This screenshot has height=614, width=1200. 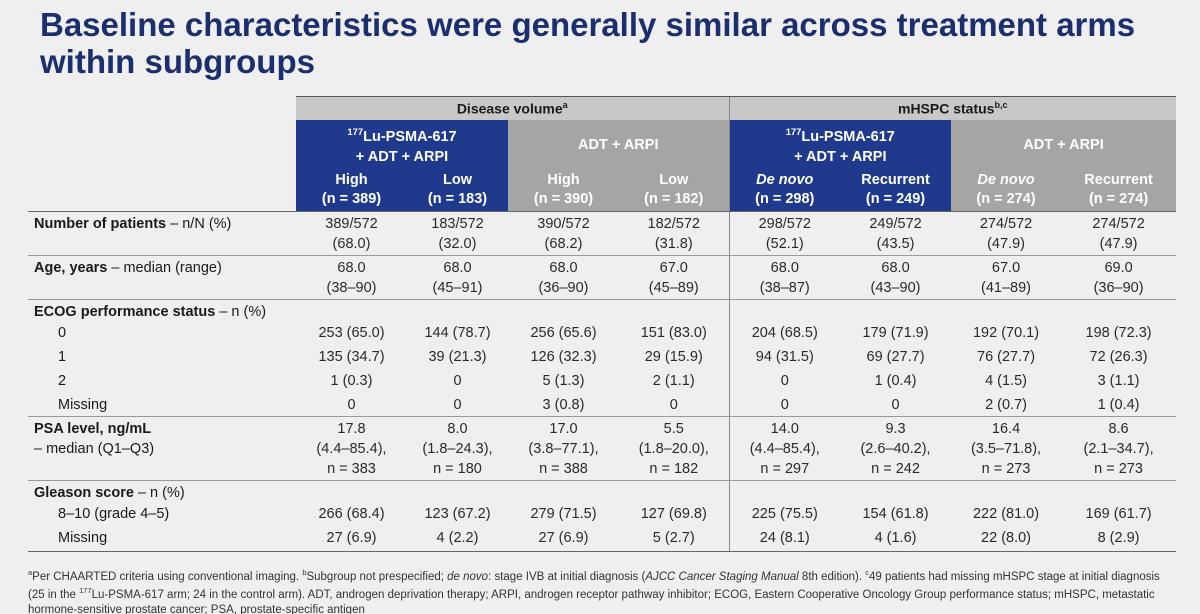 What do you see at coordinates (1118, 513) in the screenshot?
I see `table-cell: 169 (61.7)` at bounding box center [1118, 513].